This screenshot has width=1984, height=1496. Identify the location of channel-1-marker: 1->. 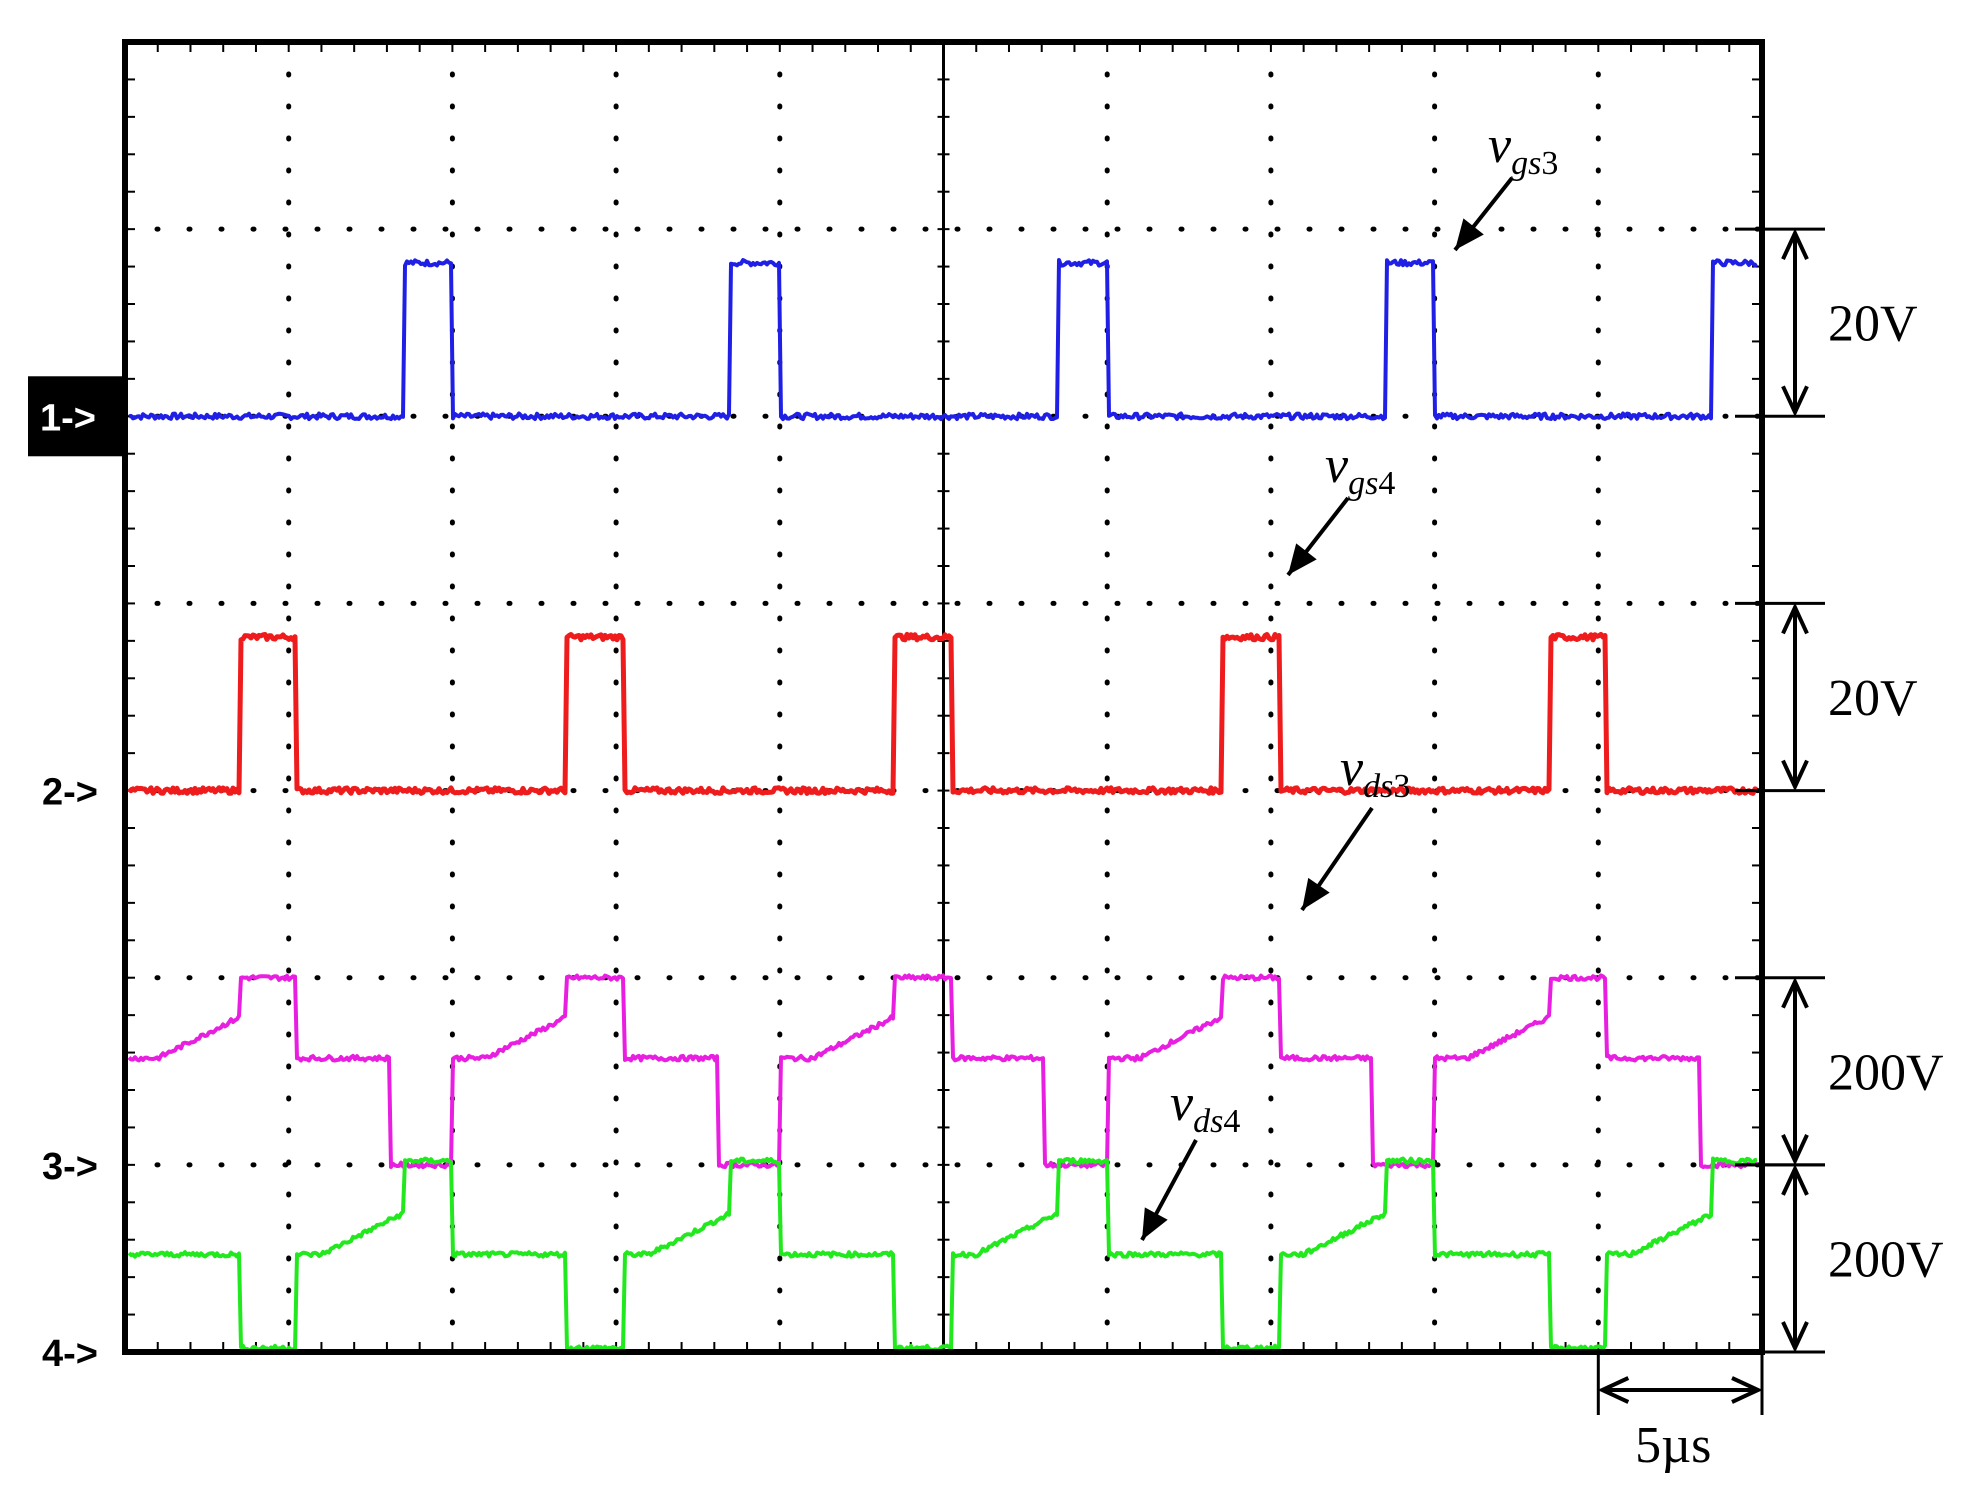
(78, 416).